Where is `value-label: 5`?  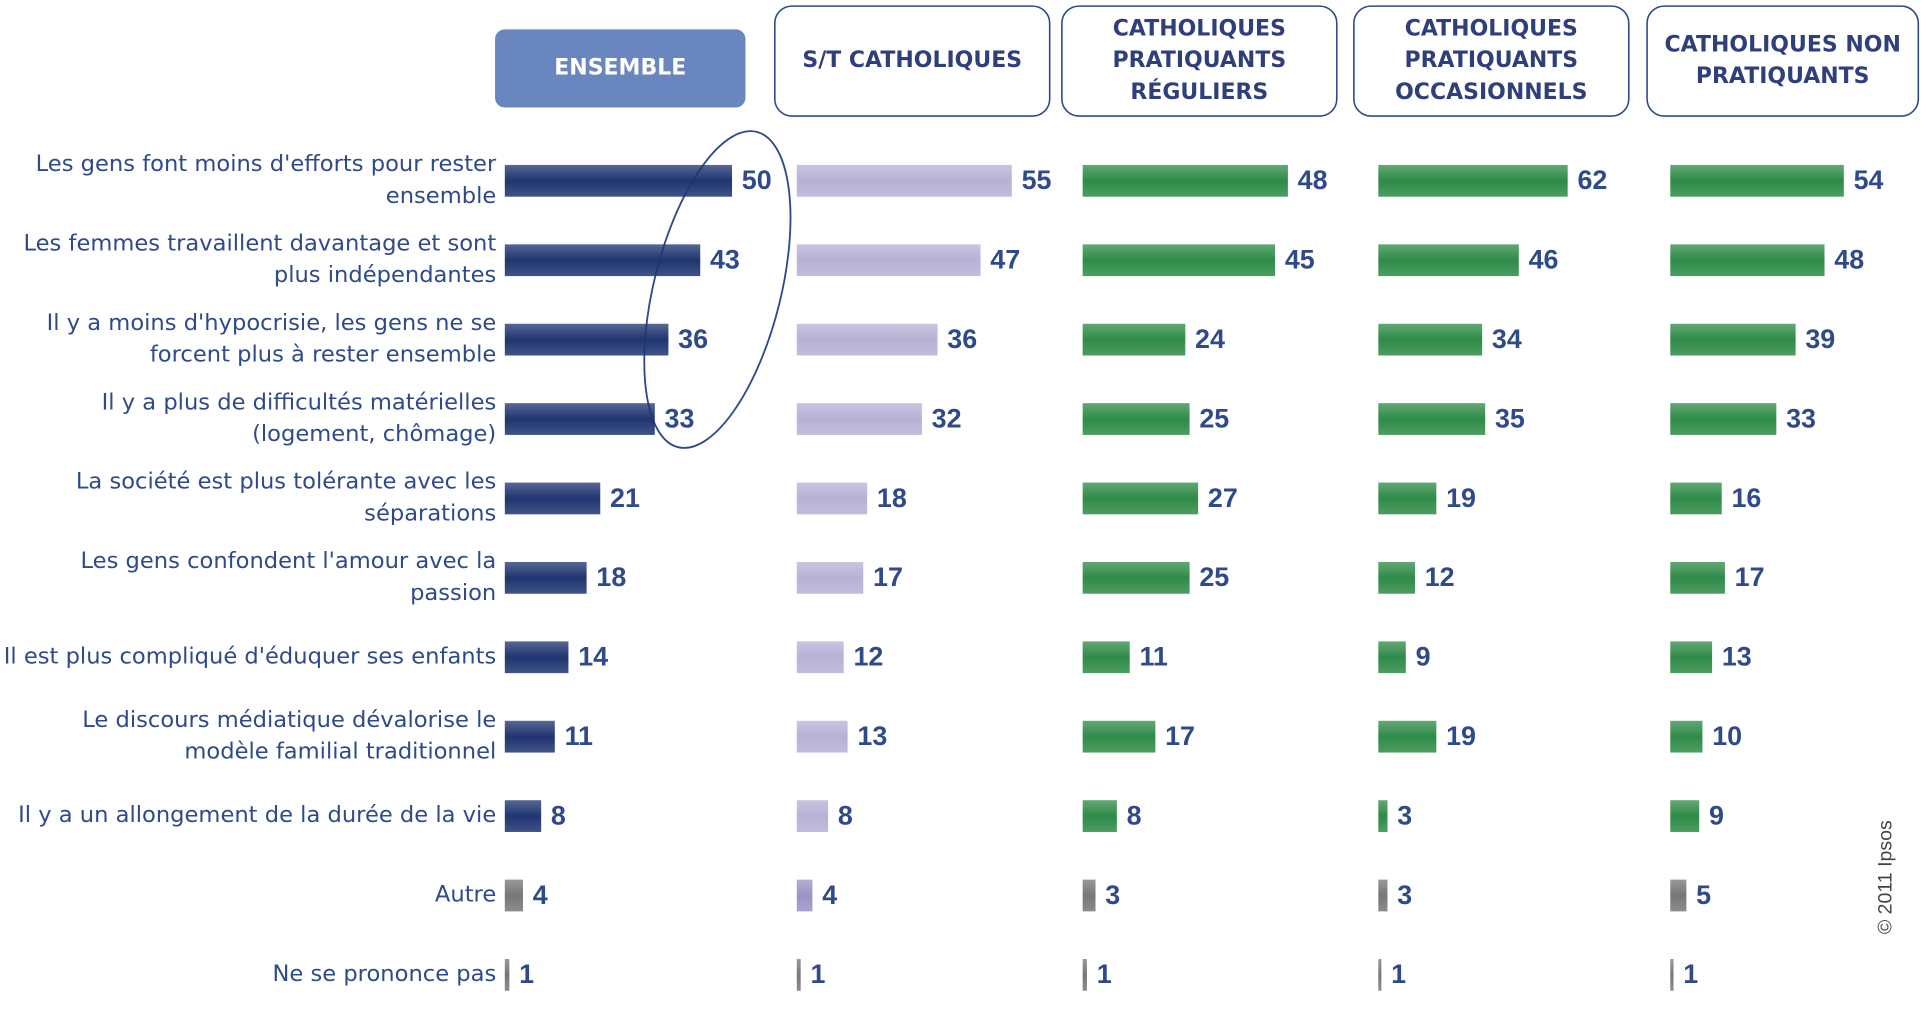
value-label: 5 is located at coordinates (1703, 895).